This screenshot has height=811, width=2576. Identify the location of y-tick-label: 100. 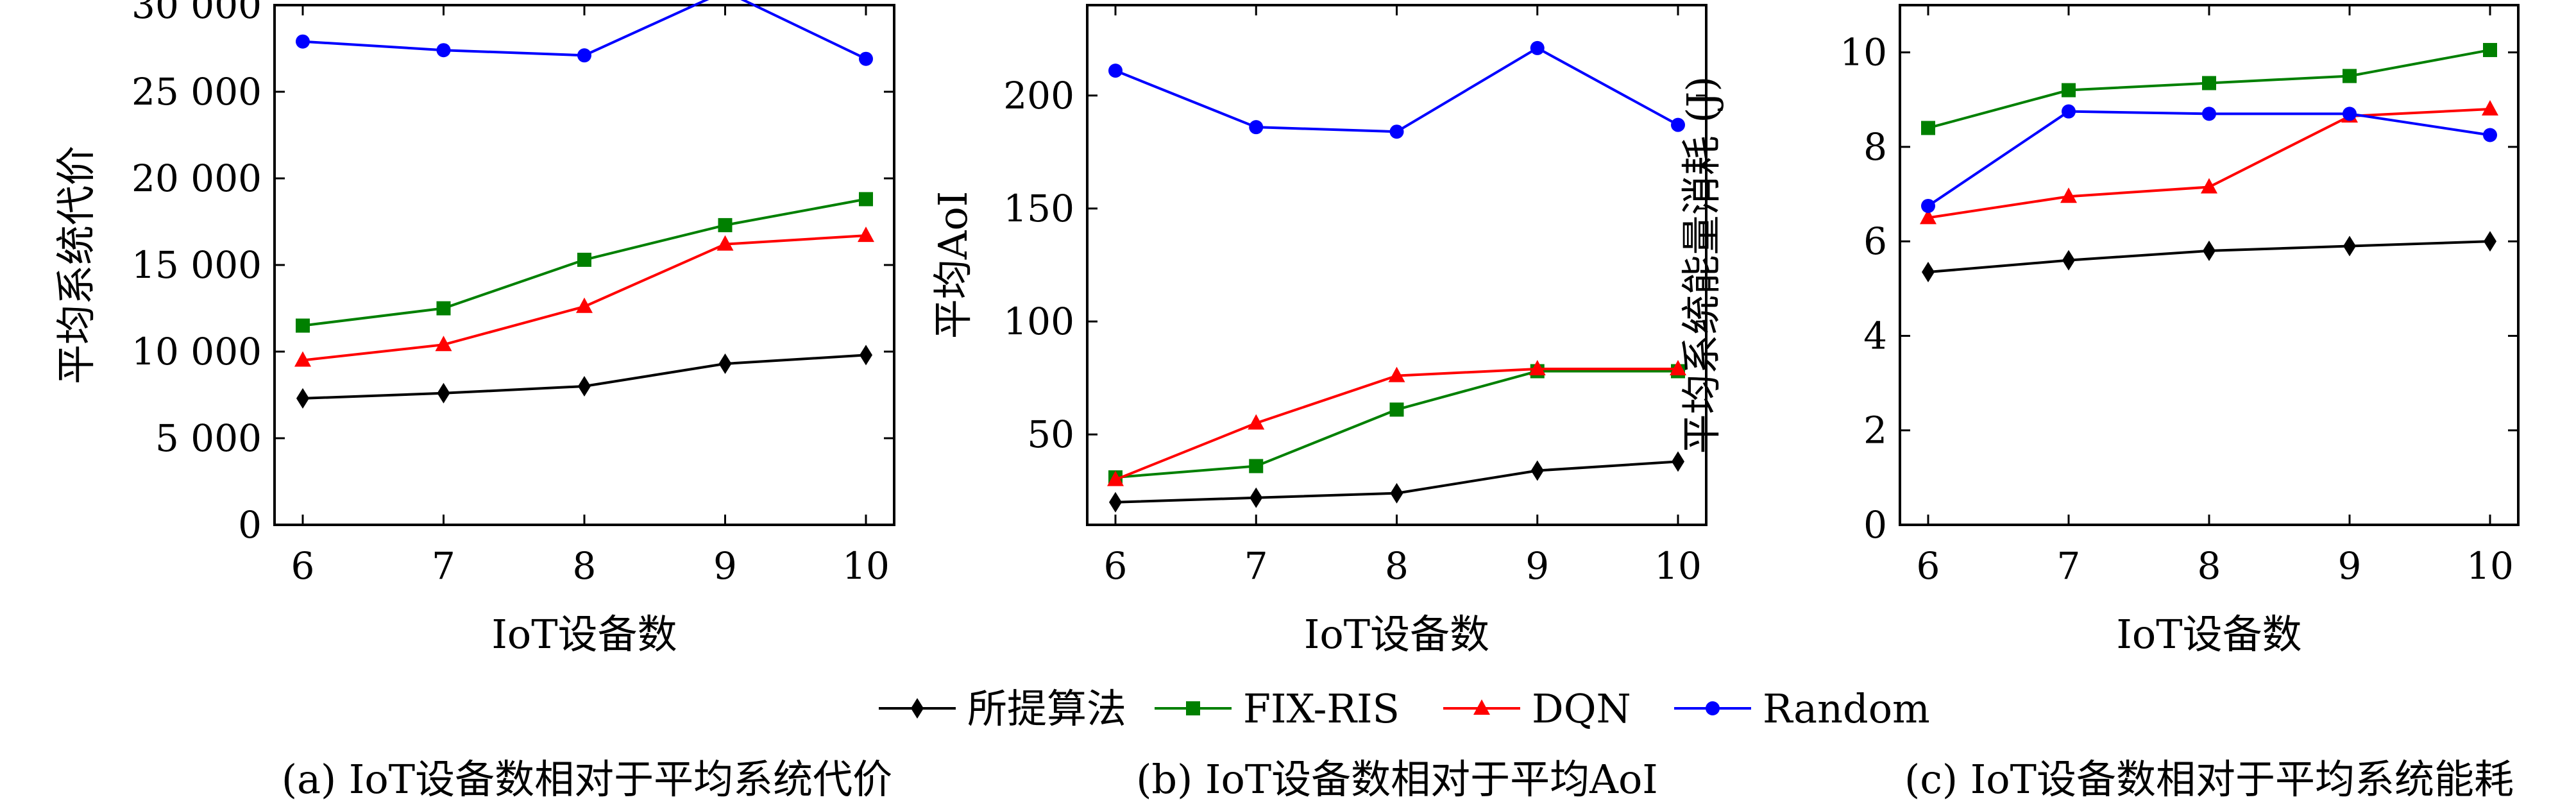
(1038, 321).